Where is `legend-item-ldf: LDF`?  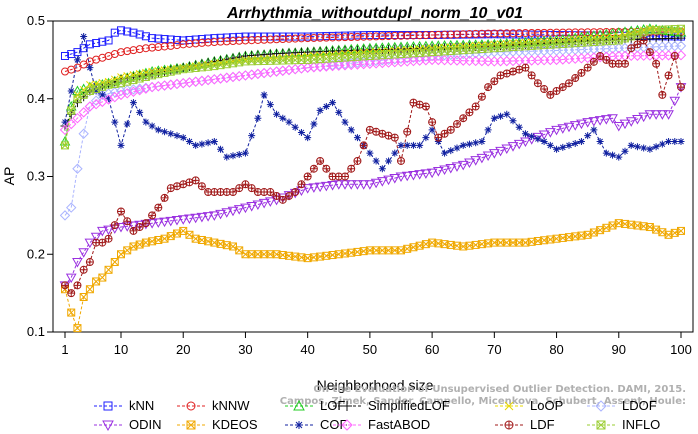
legend-item-ldf: LDF is located at coordinates (525, 424).